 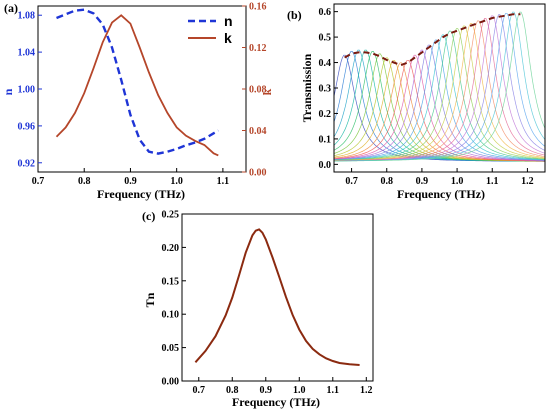 What do you see at coordinates (258, 90) in the screenshot?
I see `panel-a-right-ytick-label: 0.08` at bounding box center [258, 90].